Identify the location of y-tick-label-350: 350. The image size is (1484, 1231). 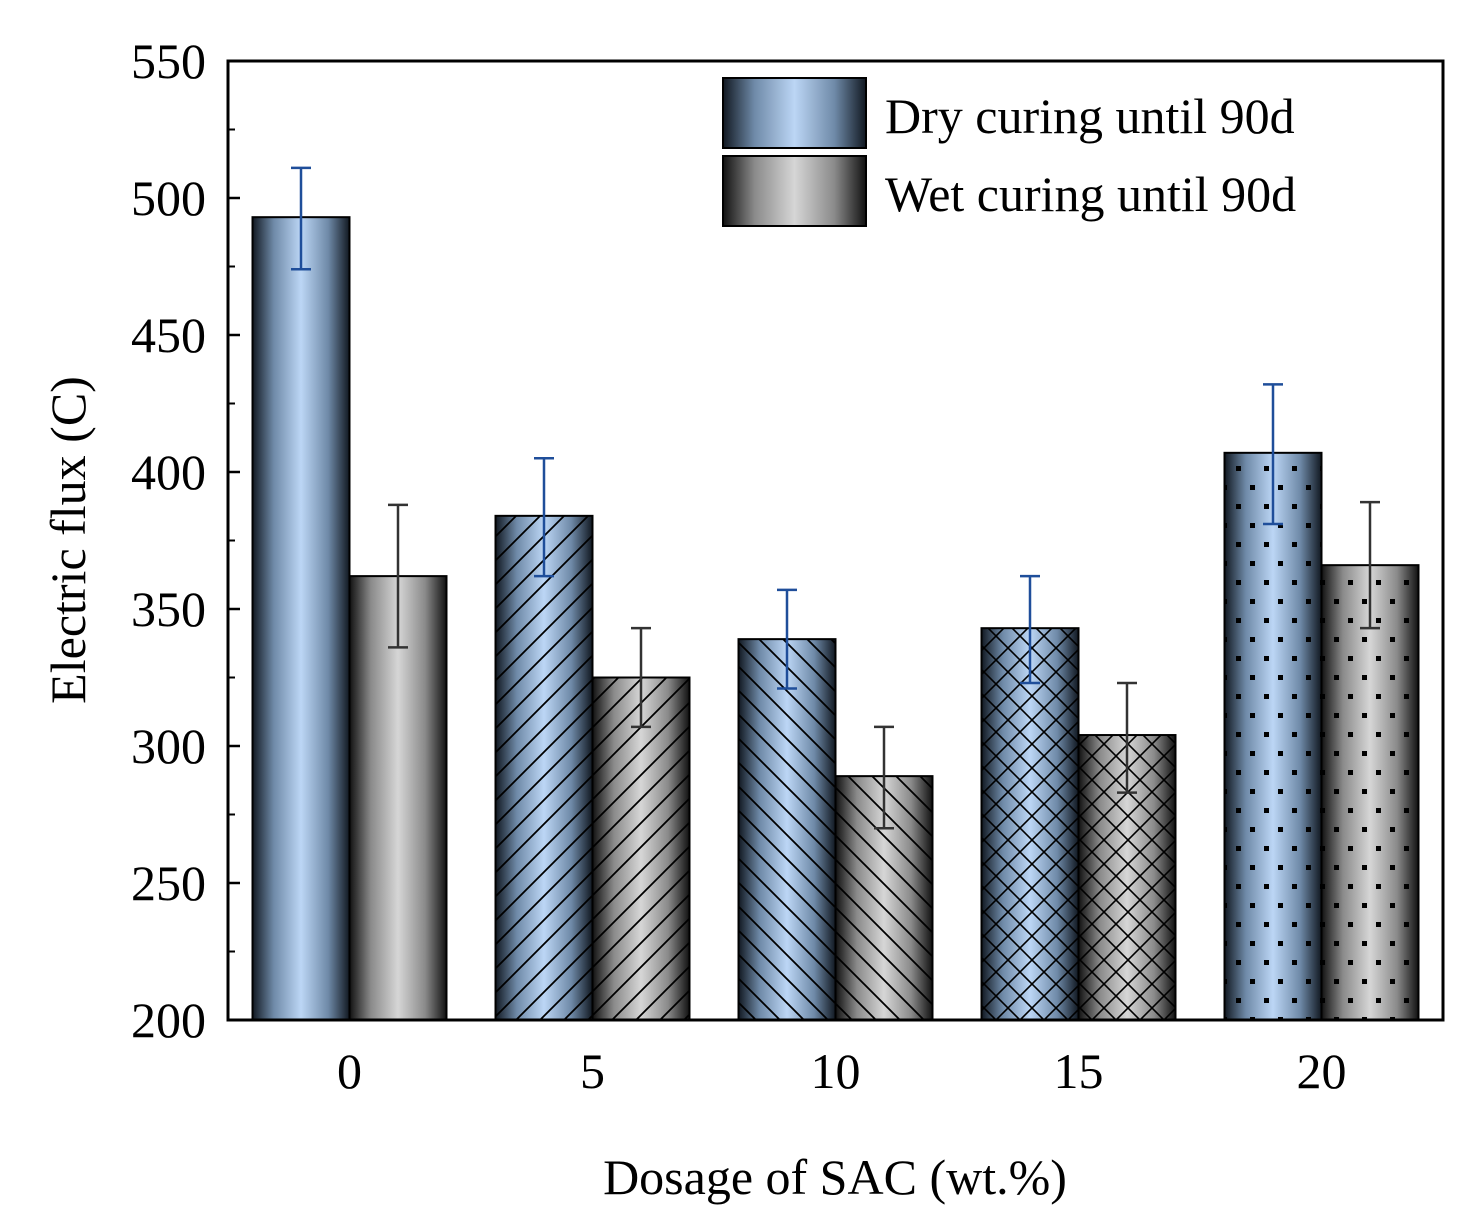
(168, 609).